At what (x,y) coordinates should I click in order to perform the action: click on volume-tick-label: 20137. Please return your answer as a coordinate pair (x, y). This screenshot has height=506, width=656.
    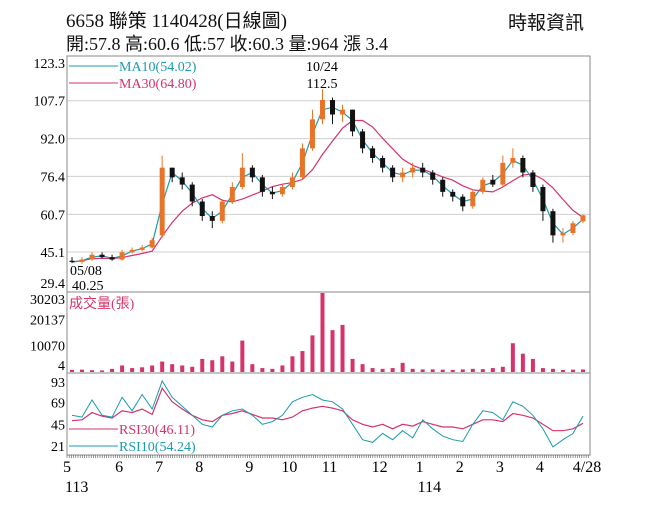
    Looking at the image, I should click on (47, 320).